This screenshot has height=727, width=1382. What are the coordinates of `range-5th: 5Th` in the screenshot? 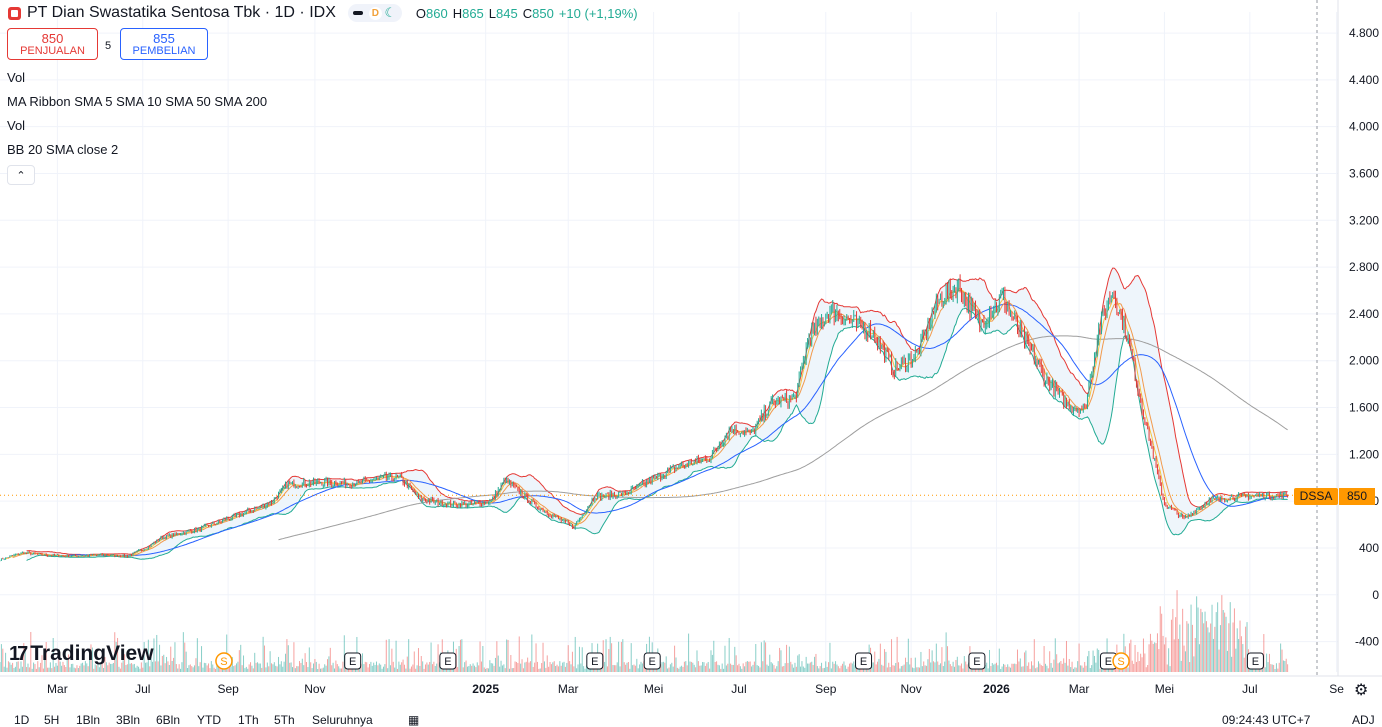 It's located at (284, 720).